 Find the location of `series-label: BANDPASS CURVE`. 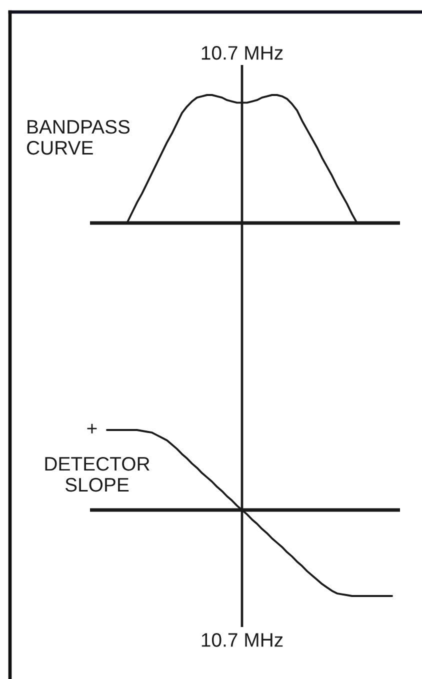

series-label: BANDPASS CURVE is located at coordinates (78, 137).